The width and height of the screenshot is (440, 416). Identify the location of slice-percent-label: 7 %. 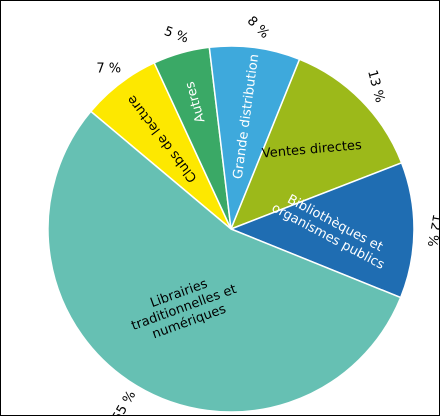
(108, 69).